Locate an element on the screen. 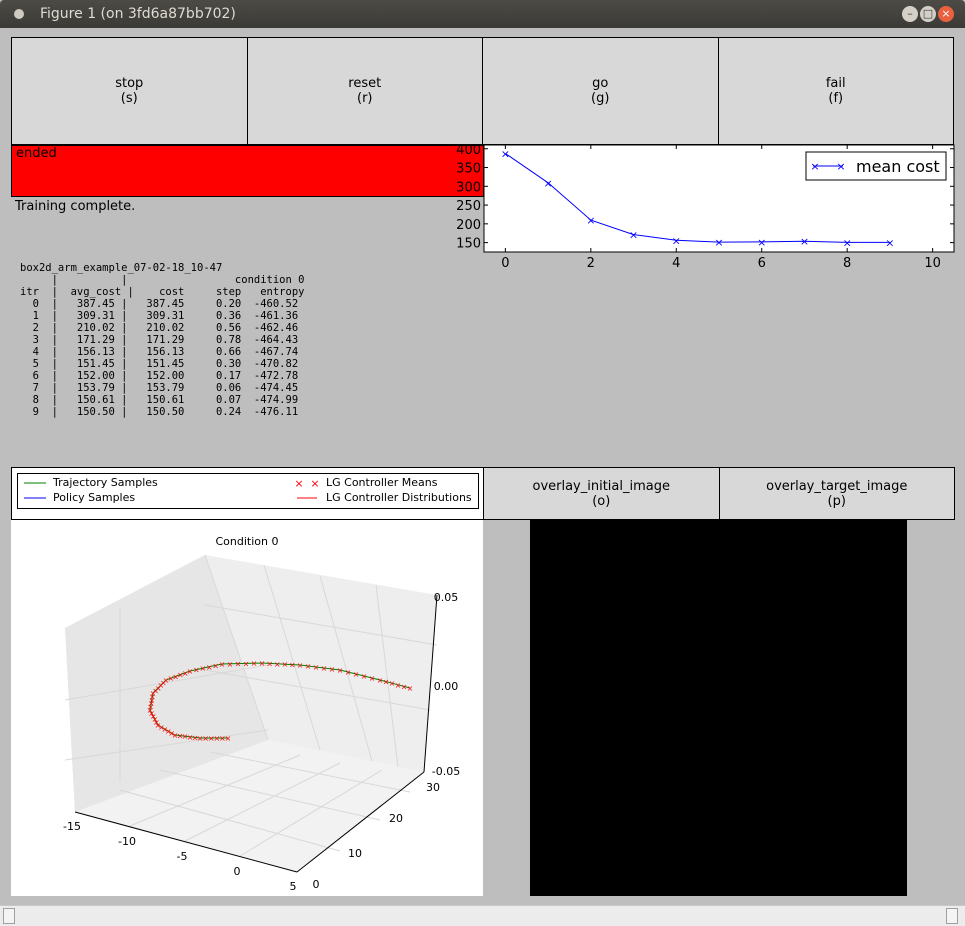 The height and width of the screenshot is (926, 965). y-tick-label: 10 is located at coordinates (355, 853).